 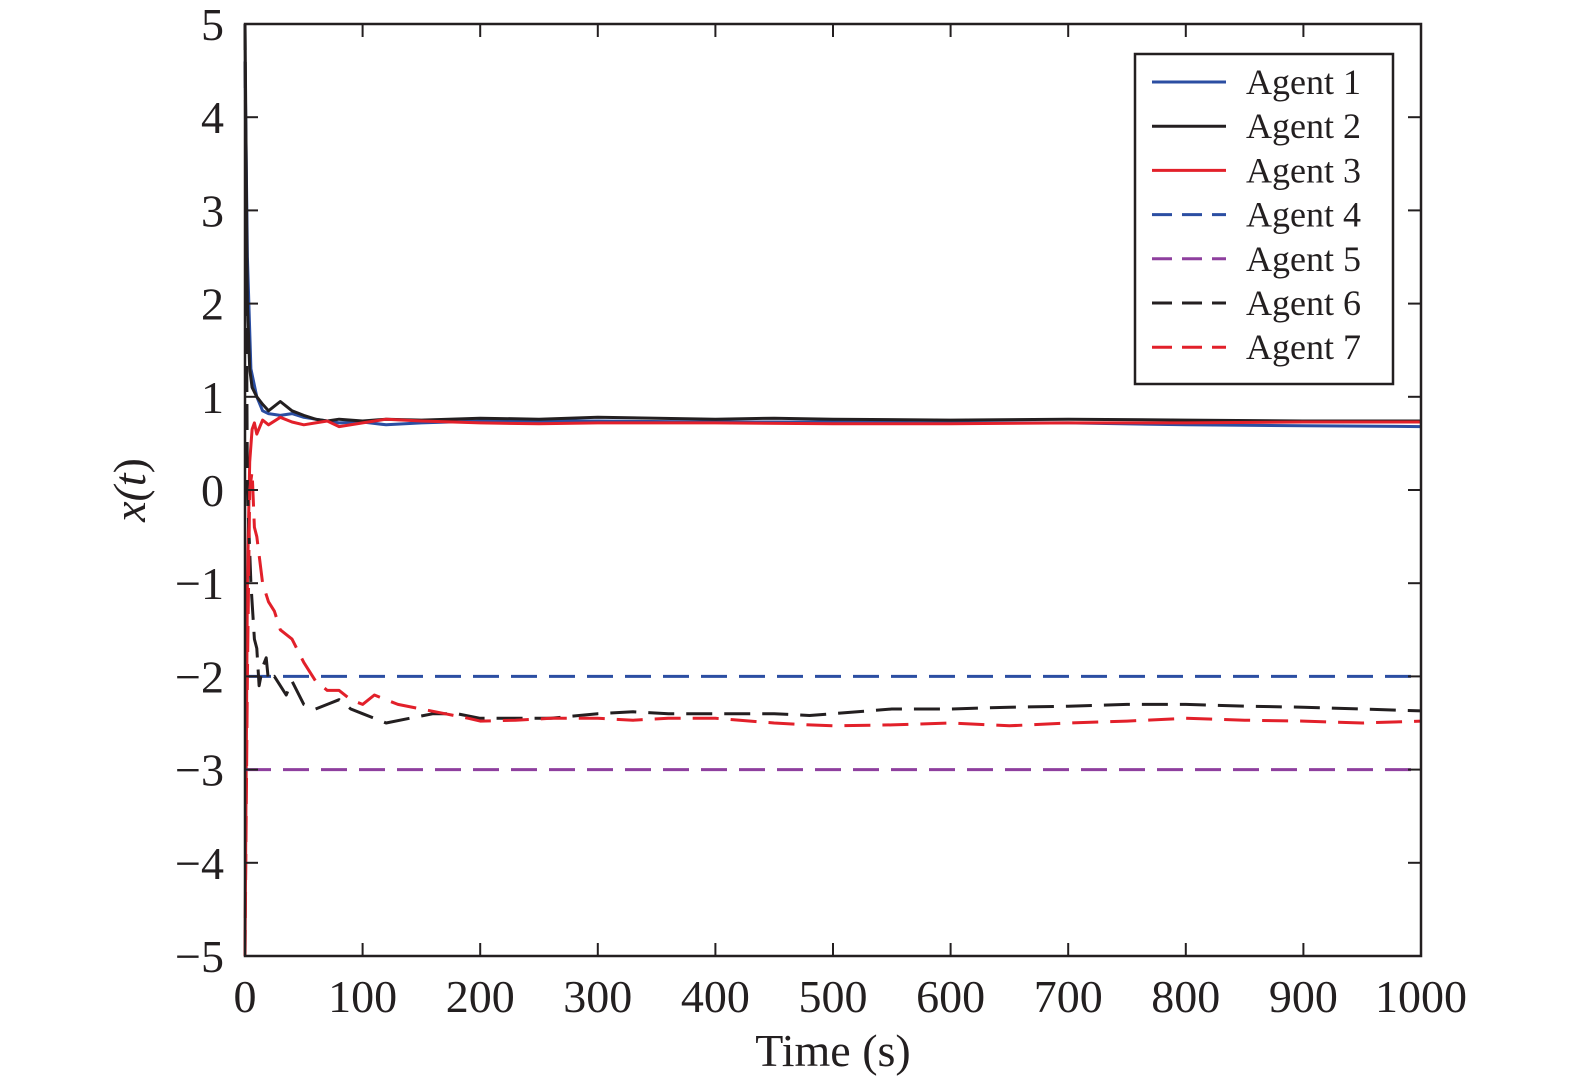 What do you see at coordinates (245, 996) in the screenshot?
I see `x-tick-label: 0` at bounding box center [245, 996].